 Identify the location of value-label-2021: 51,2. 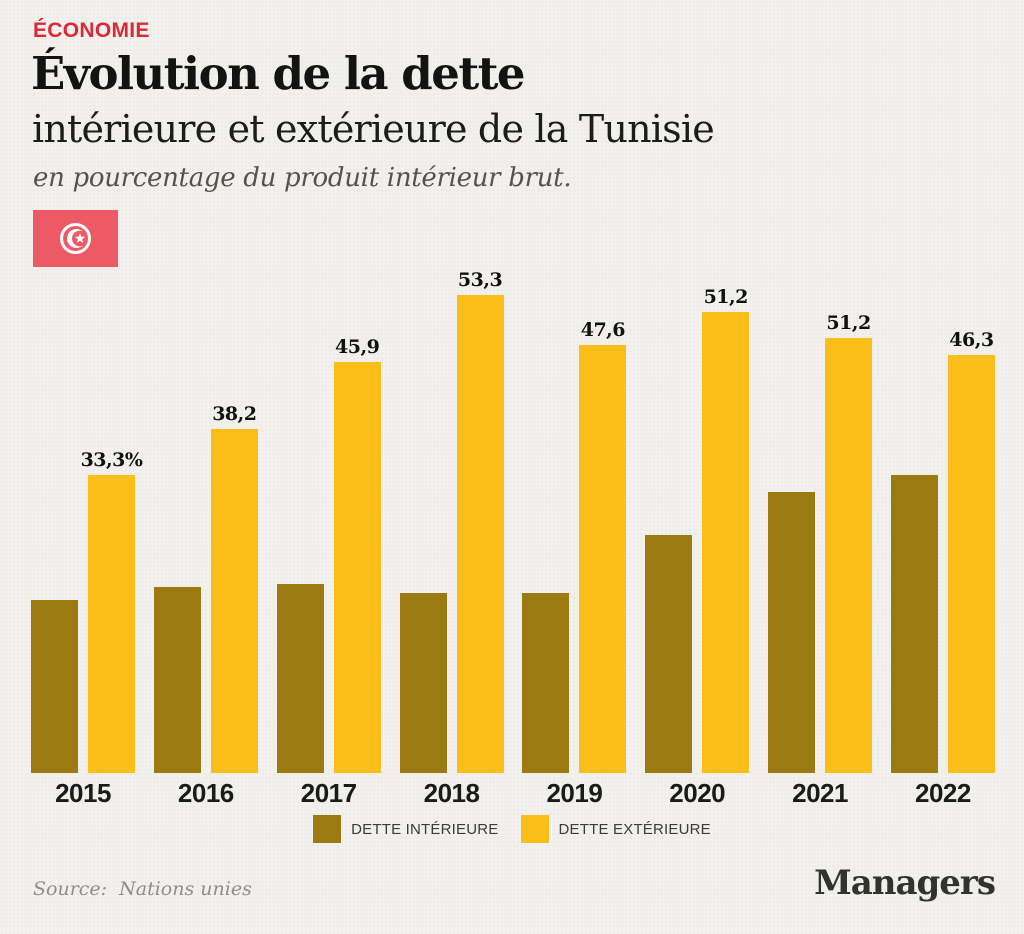
(848, 323).